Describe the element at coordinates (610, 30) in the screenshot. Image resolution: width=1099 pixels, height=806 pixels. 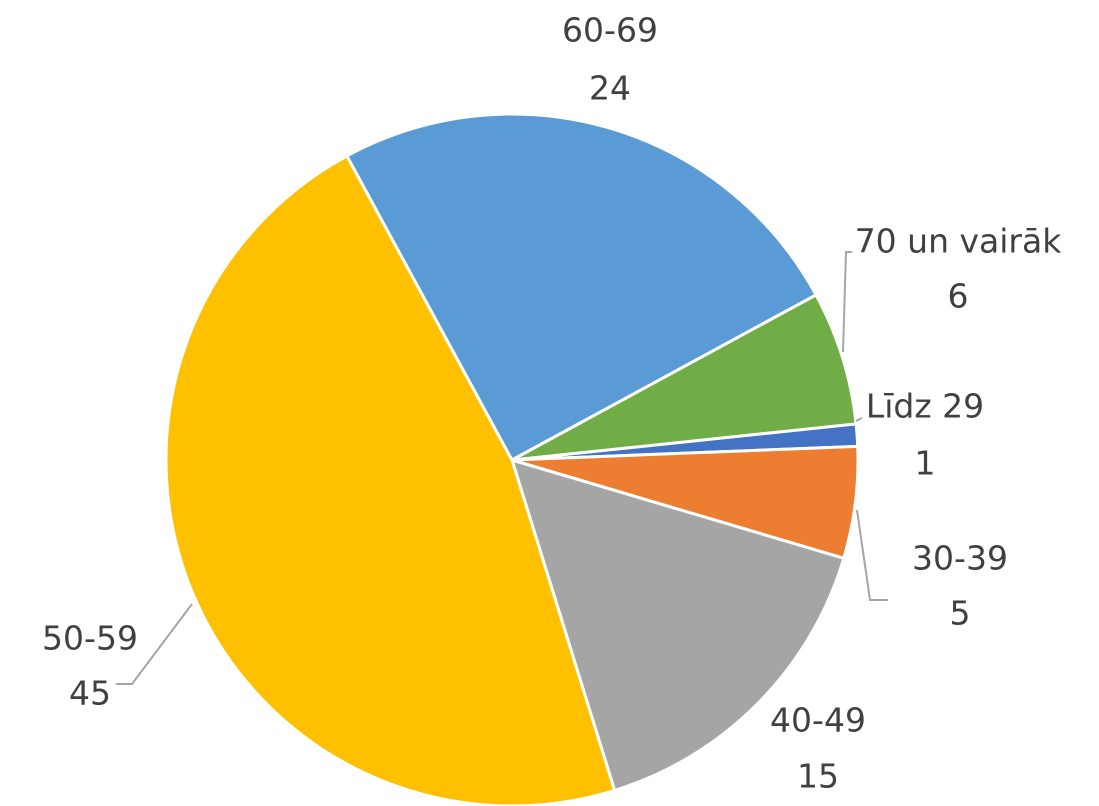
I see `data-label-category: 60-69` at that location.